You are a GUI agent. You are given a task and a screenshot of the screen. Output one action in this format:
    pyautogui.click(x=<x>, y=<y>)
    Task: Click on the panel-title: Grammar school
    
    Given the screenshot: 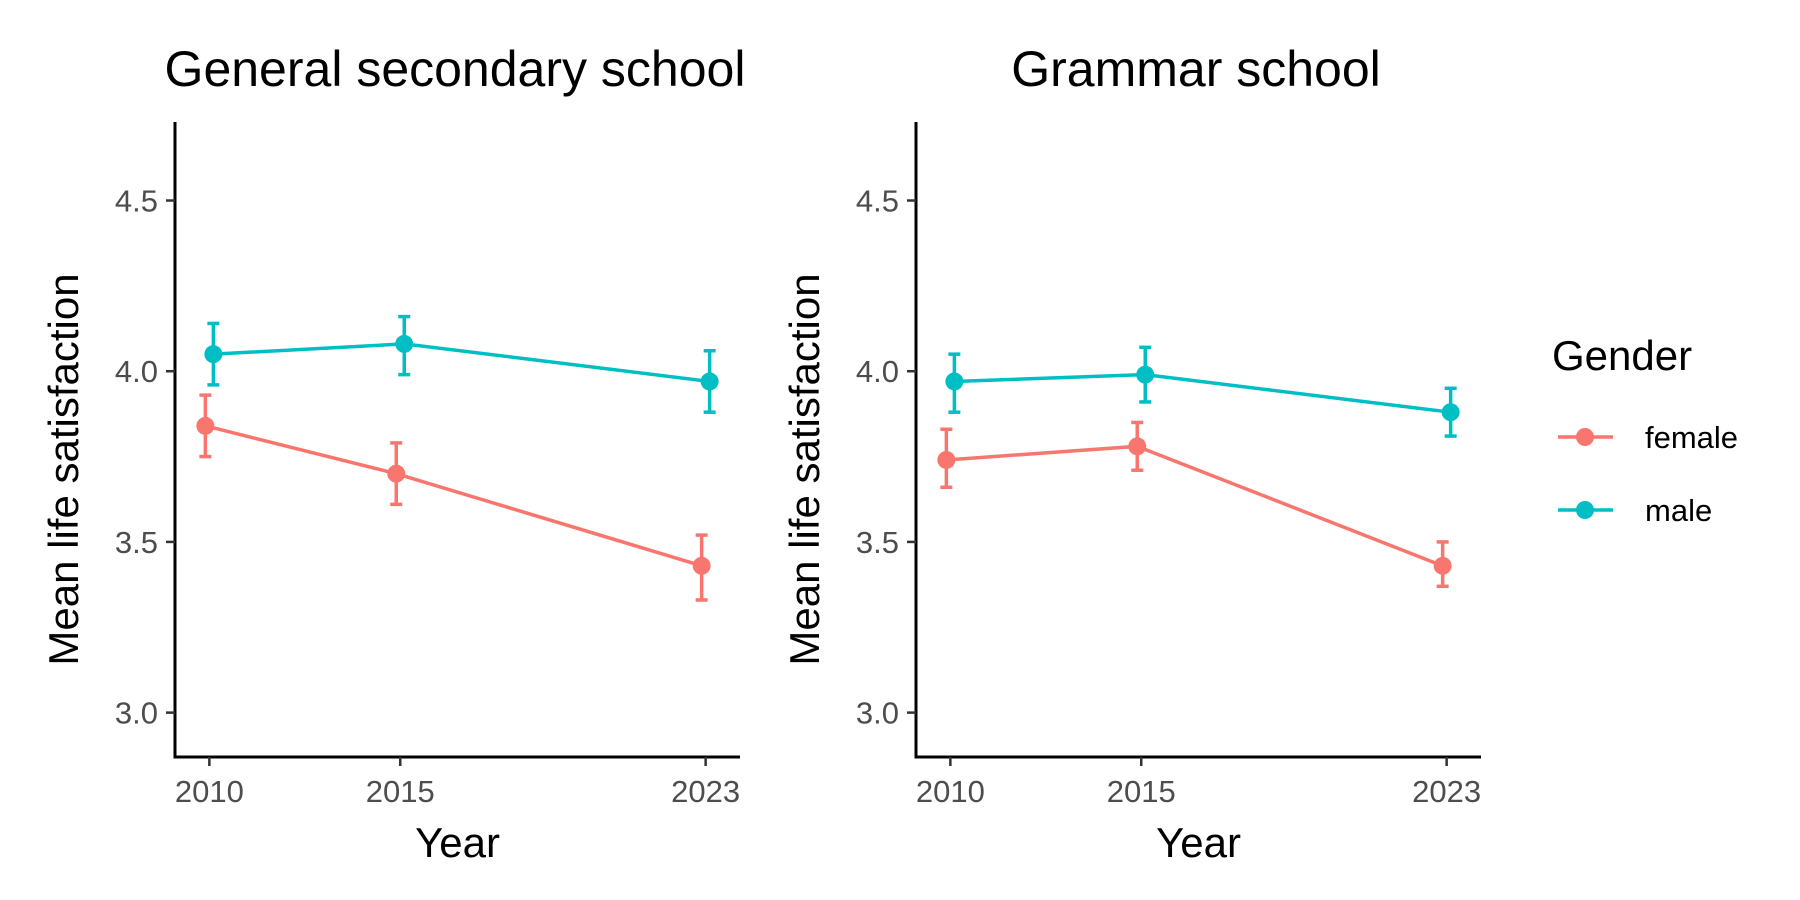 What is the action you would take?
    pyautogui.click(x=1196, y=69)
    